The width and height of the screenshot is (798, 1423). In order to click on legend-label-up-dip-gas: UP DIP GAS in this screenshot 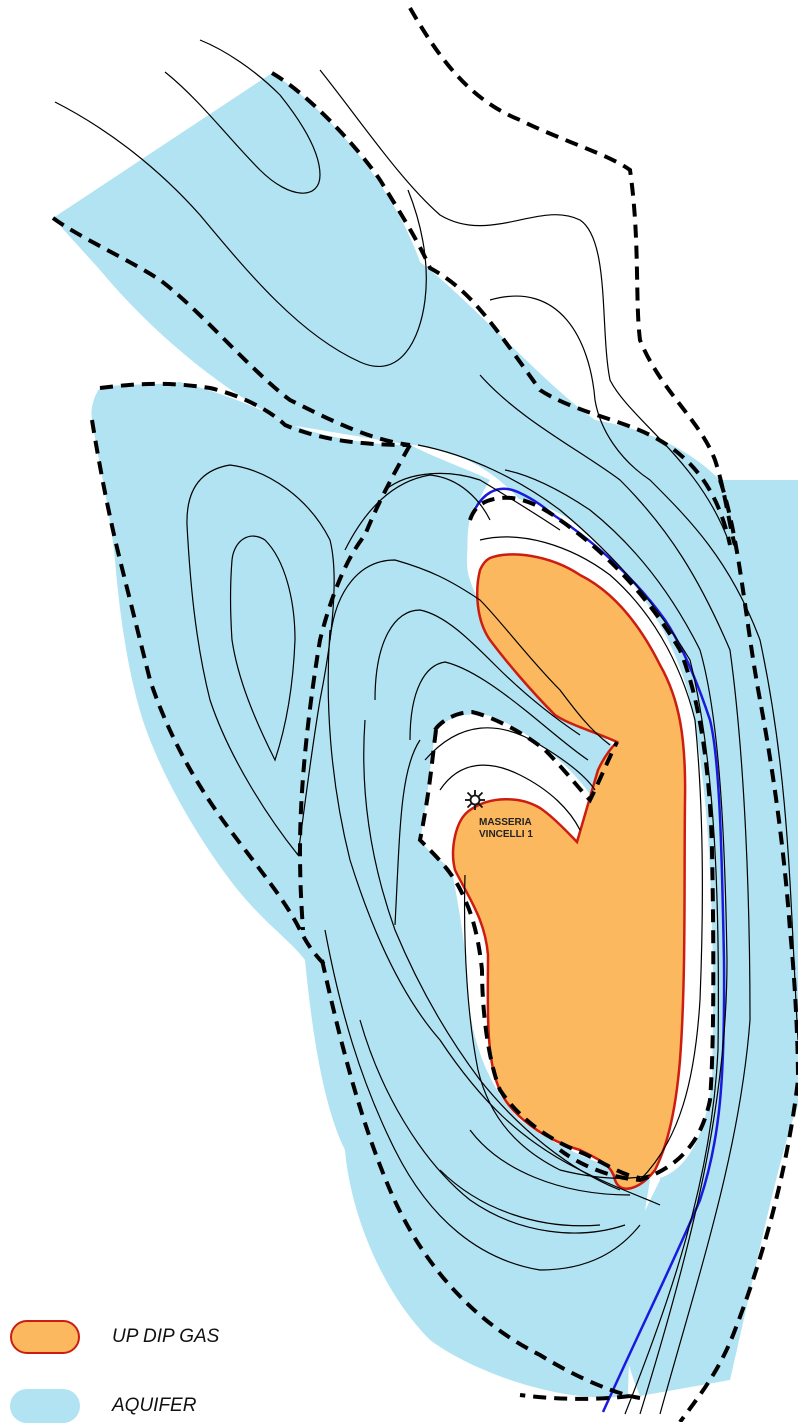, I will do `click(166, 1336)`.